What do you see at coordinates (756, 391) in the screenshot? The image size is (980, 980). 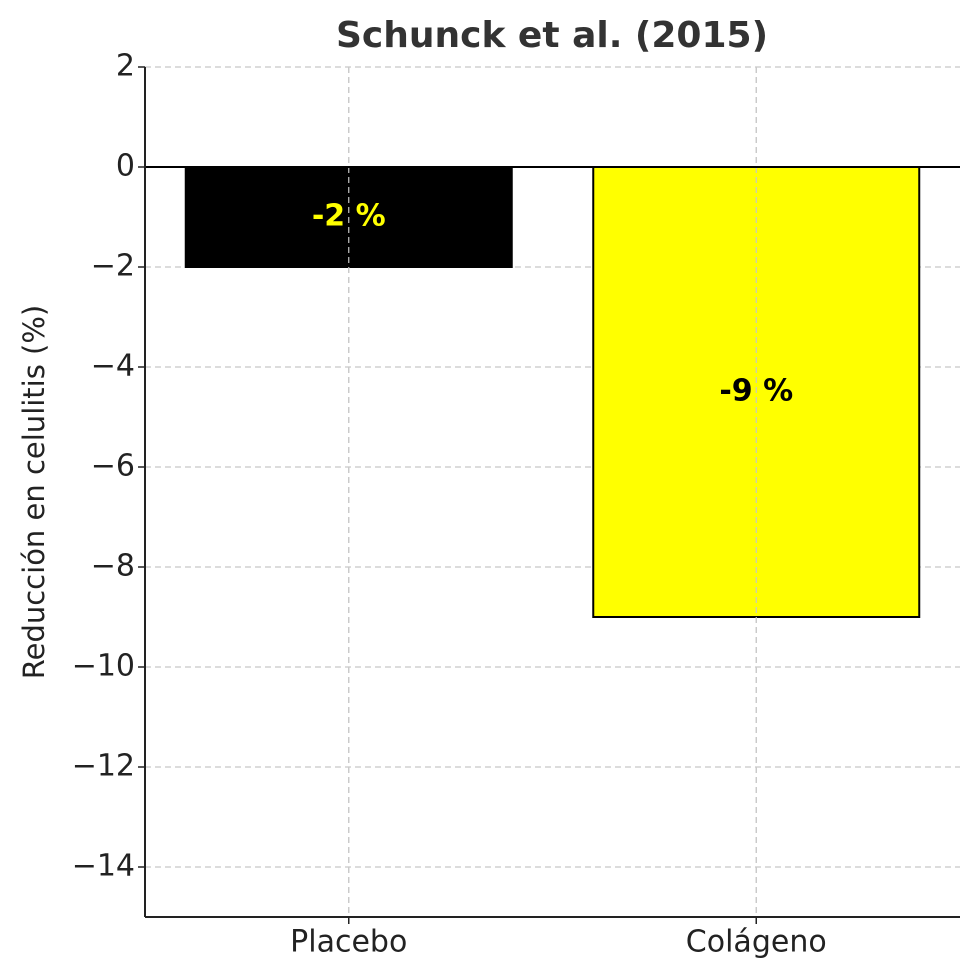 I see `value-label: -9 %` at bounding box center [756, 391].